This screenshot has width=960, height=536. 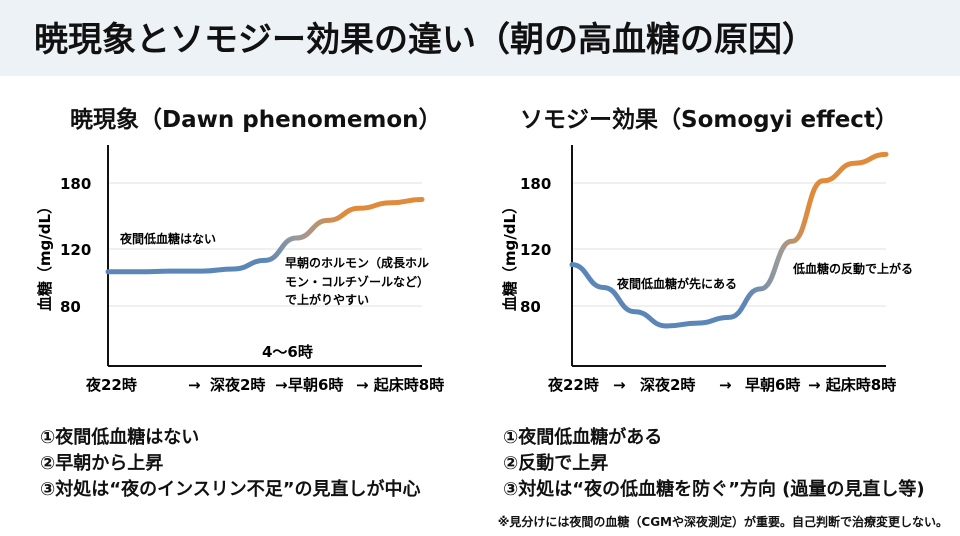 What do you see at coordinates (425, 40) in the screenshot?
I see `page-title: 暁現象とソモジー効果の違い（朝の高血糖の原因）` at bounding box center [425, 40].